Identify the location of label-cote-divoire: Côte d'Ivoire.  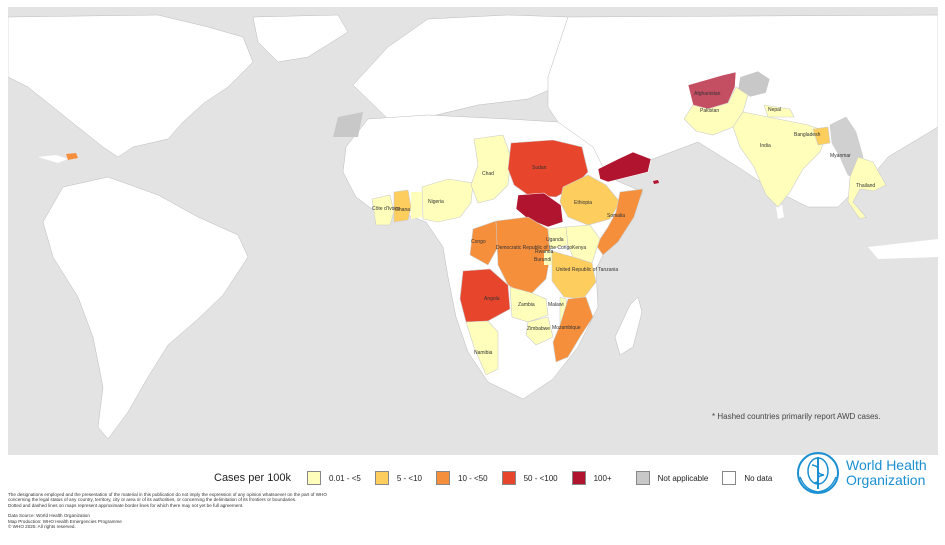
(386, 209).